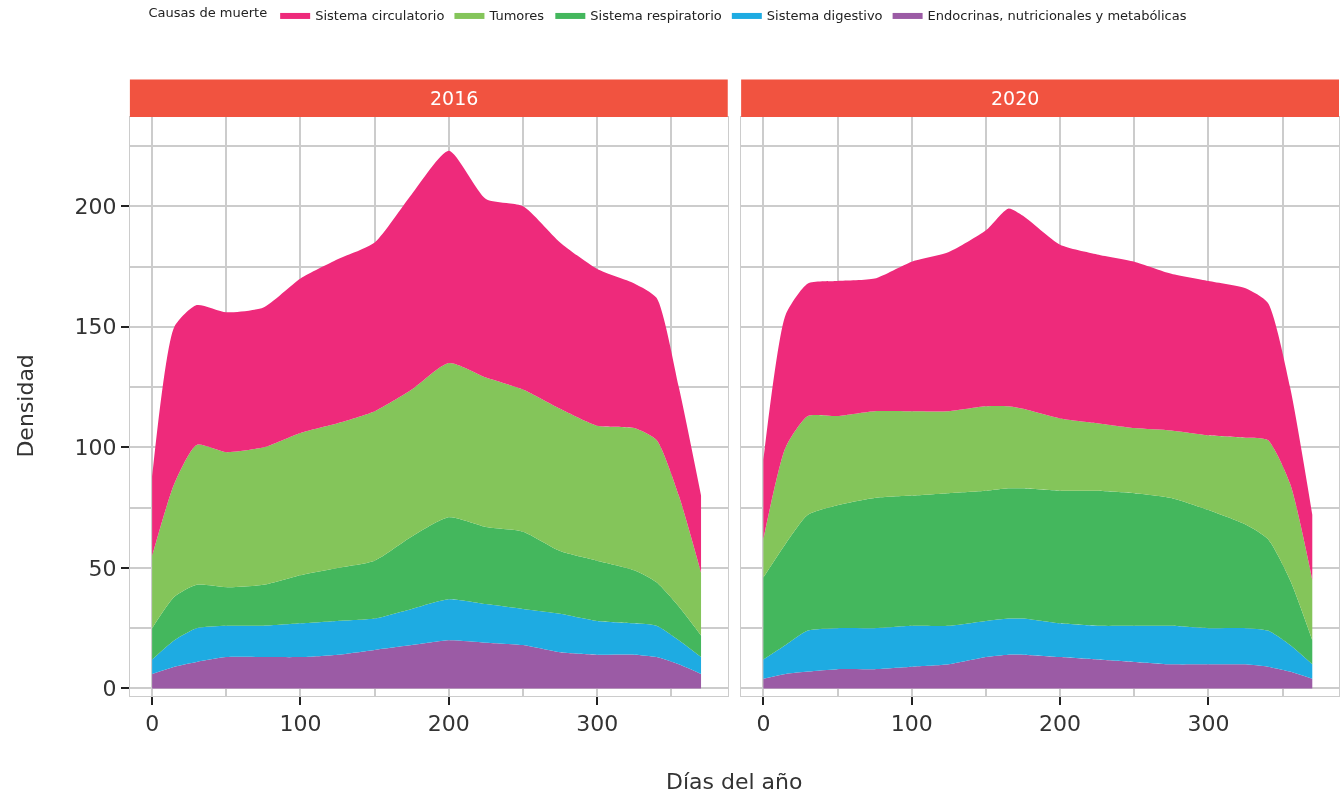 The width and height of the screenshot is (1340, 801). I want to click on chart-title: 2016, so click(454, 98).